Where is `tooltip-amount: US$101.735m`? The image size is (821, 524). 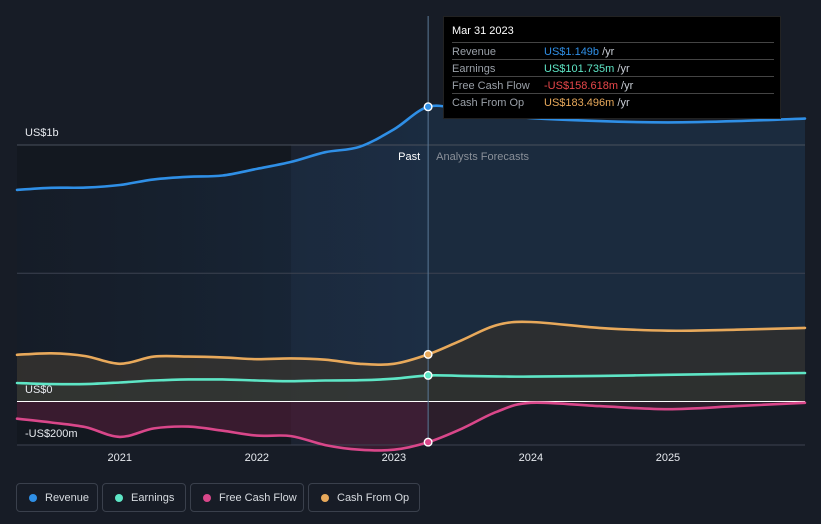
tooltip-amount: US$101.735m is located at coordinates (579, 69).